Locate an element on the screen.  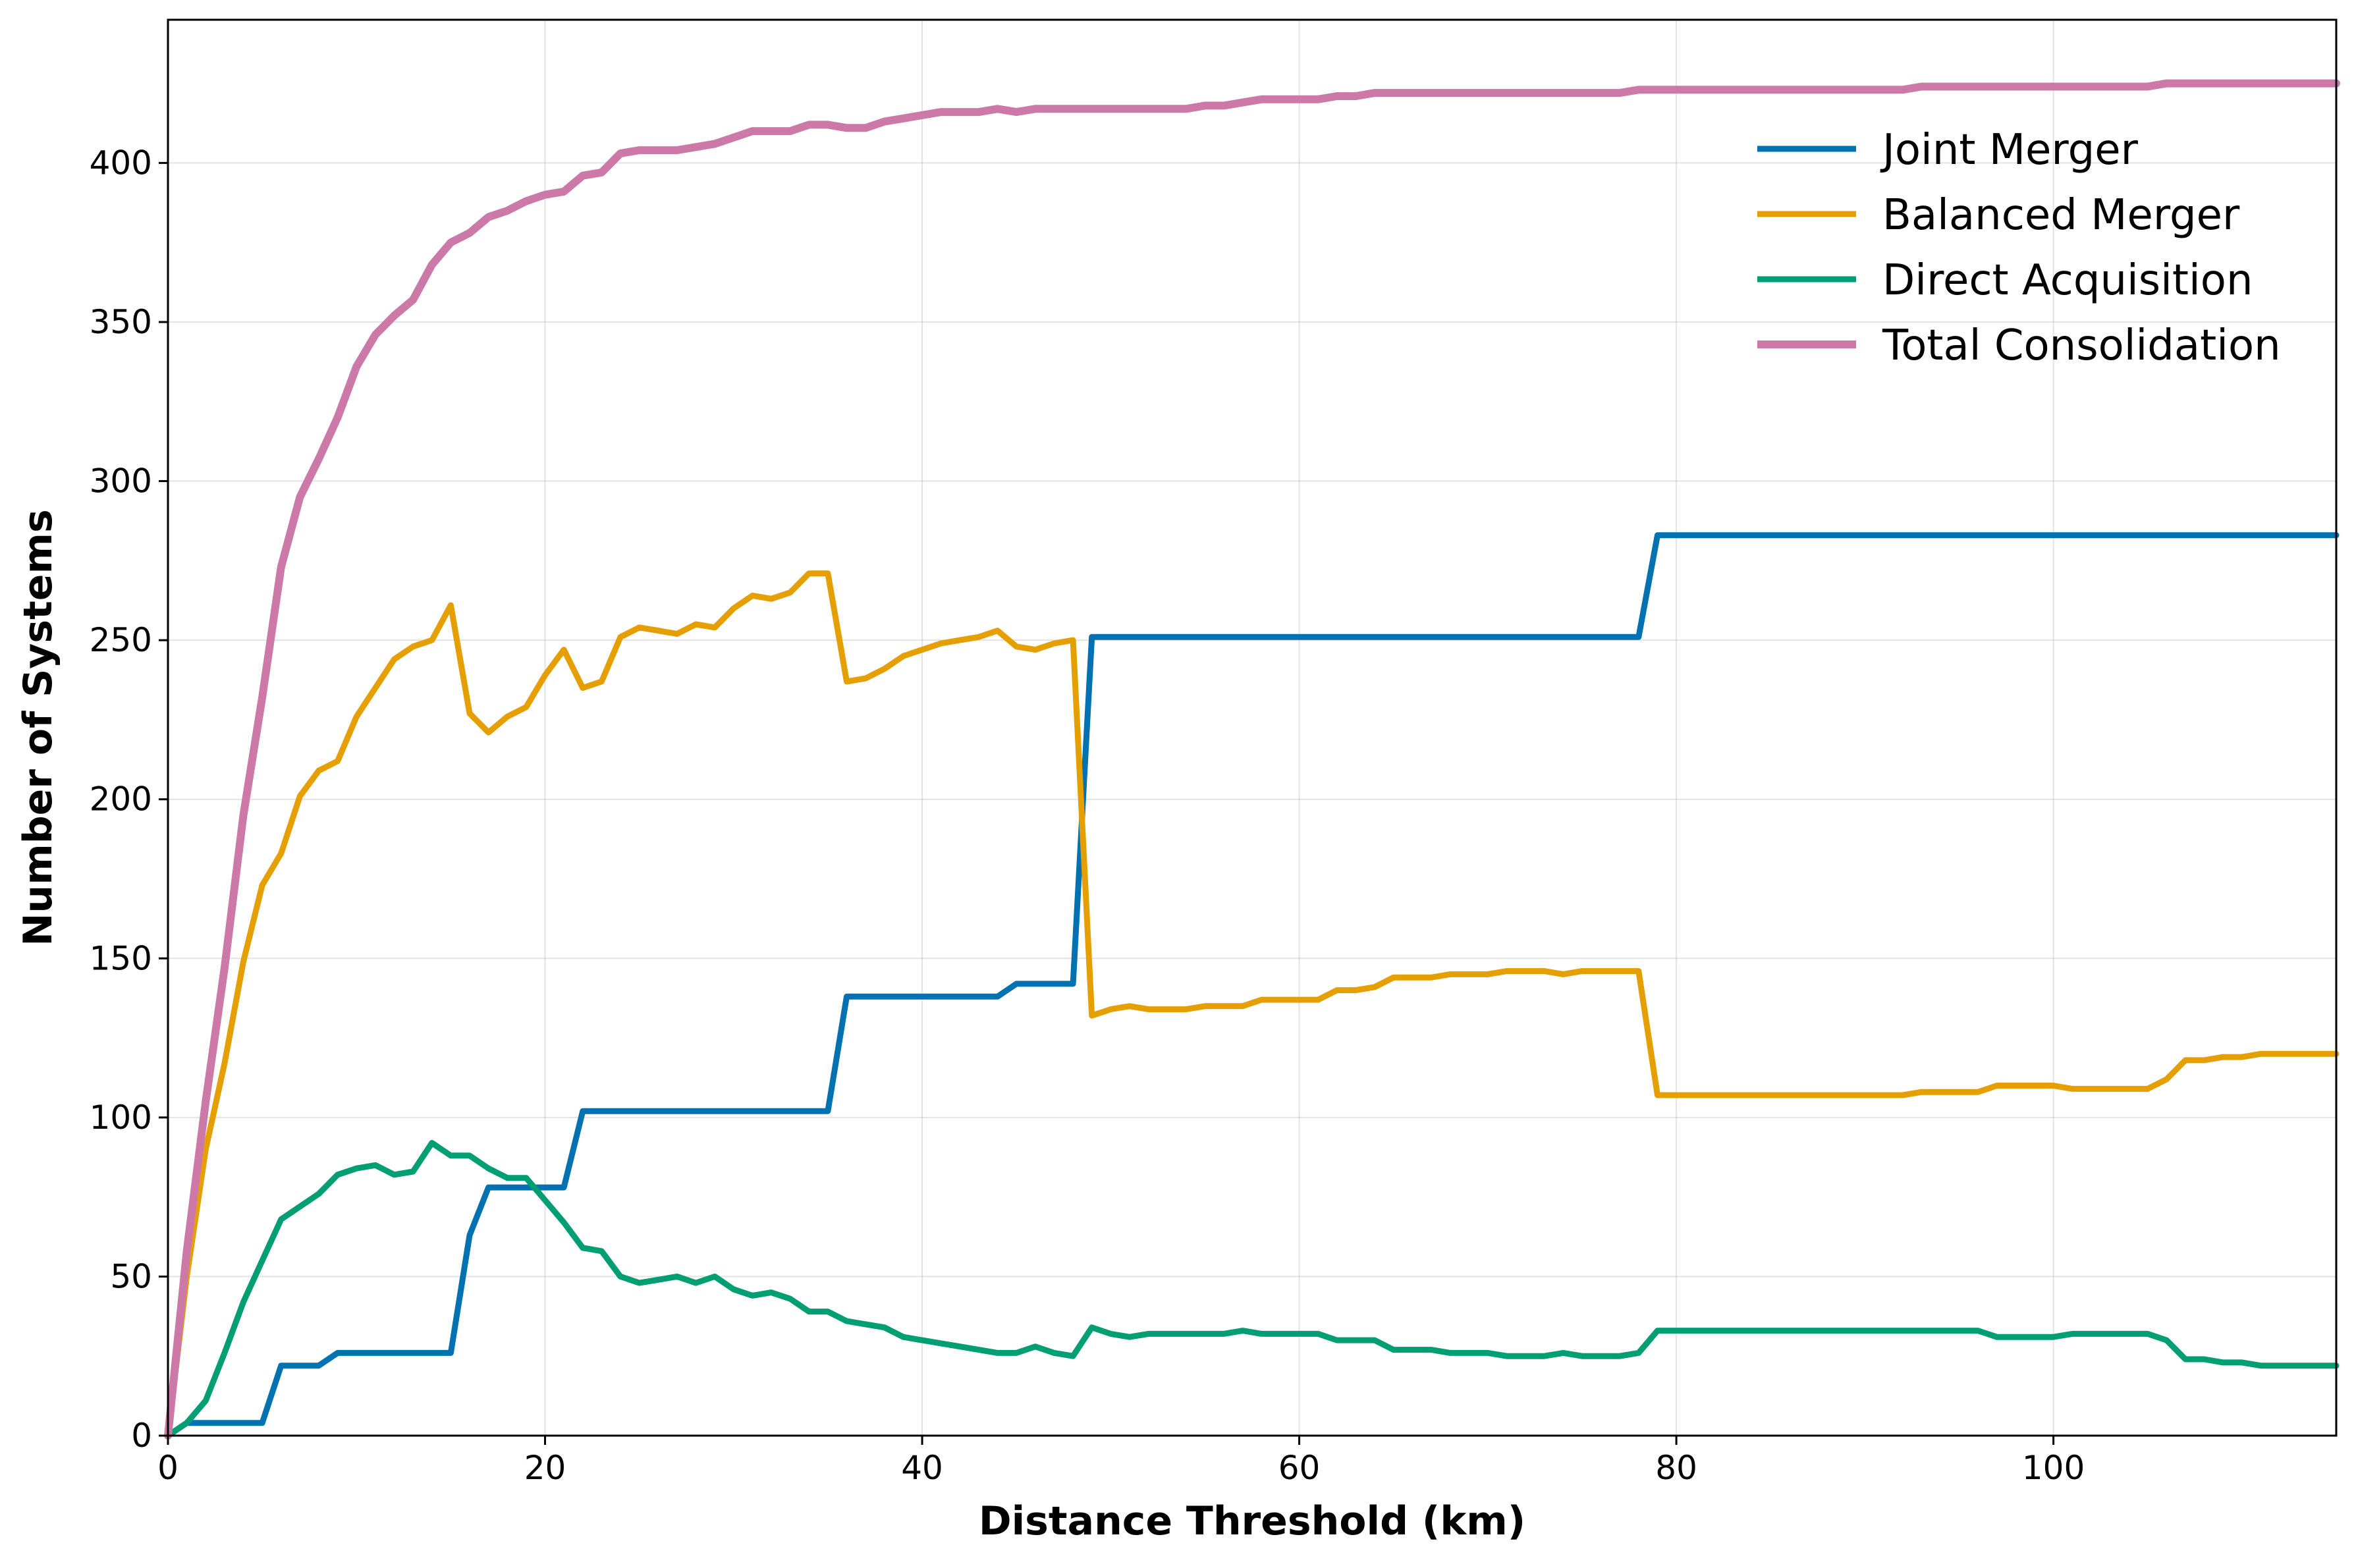
x-tick-label: 20 is located at coordinates (545, 1468).